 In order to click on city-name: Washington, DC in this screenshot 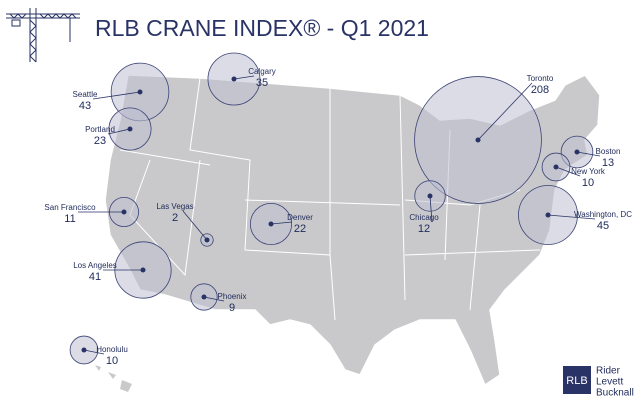, I will do `click(603, 214)`.